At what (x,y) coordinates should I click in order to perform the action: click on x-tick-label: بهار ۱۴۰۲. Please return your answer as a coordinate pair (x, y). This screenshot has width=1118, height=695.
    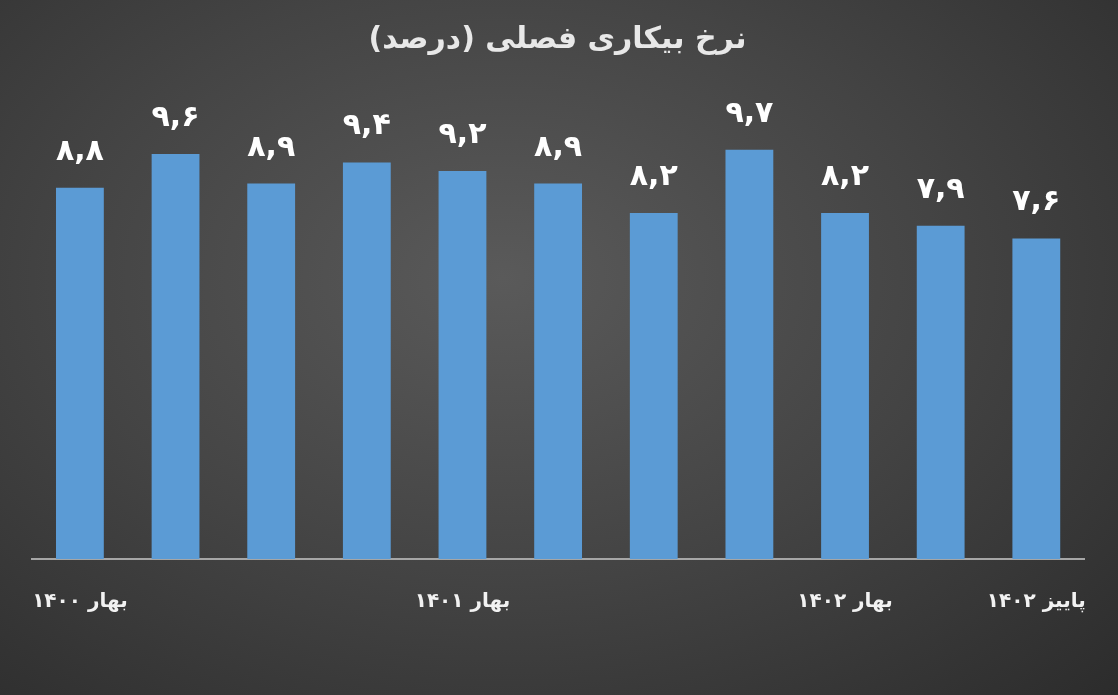
    Looking at the image, I should click on (845, 600).